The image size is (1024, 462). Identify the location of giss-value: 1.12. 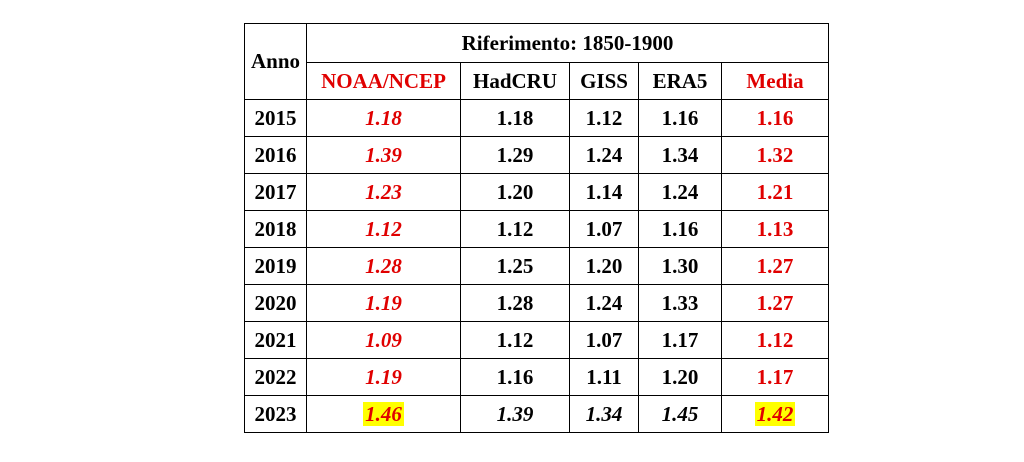
(604, 118).